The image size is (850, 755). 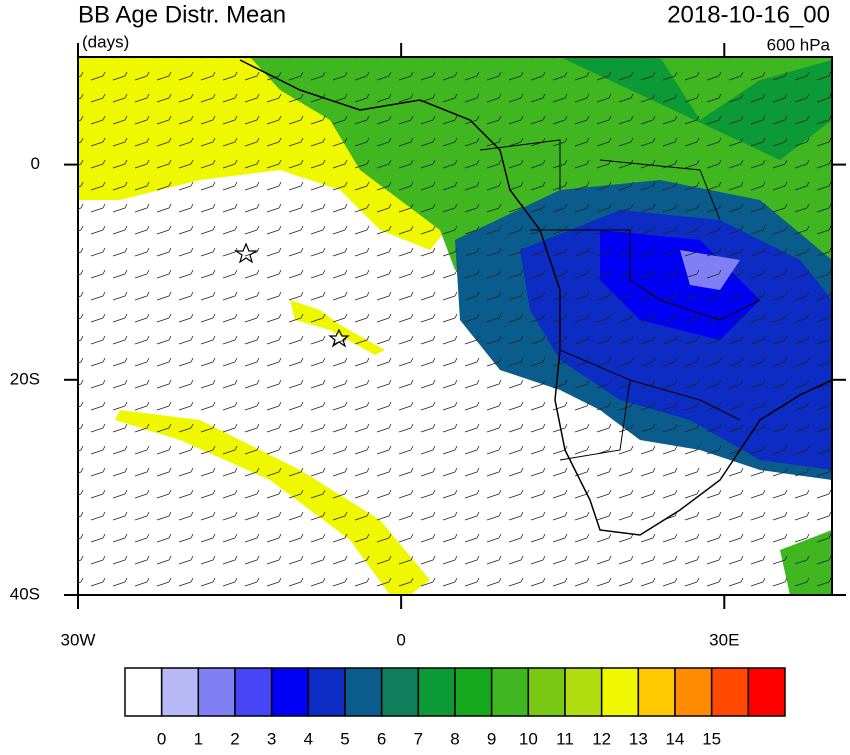 What do you see at coordinates (748, 14) in the screenshot?
I see `date-label: 2018-10-16_00` at bounding box center [748, 14].